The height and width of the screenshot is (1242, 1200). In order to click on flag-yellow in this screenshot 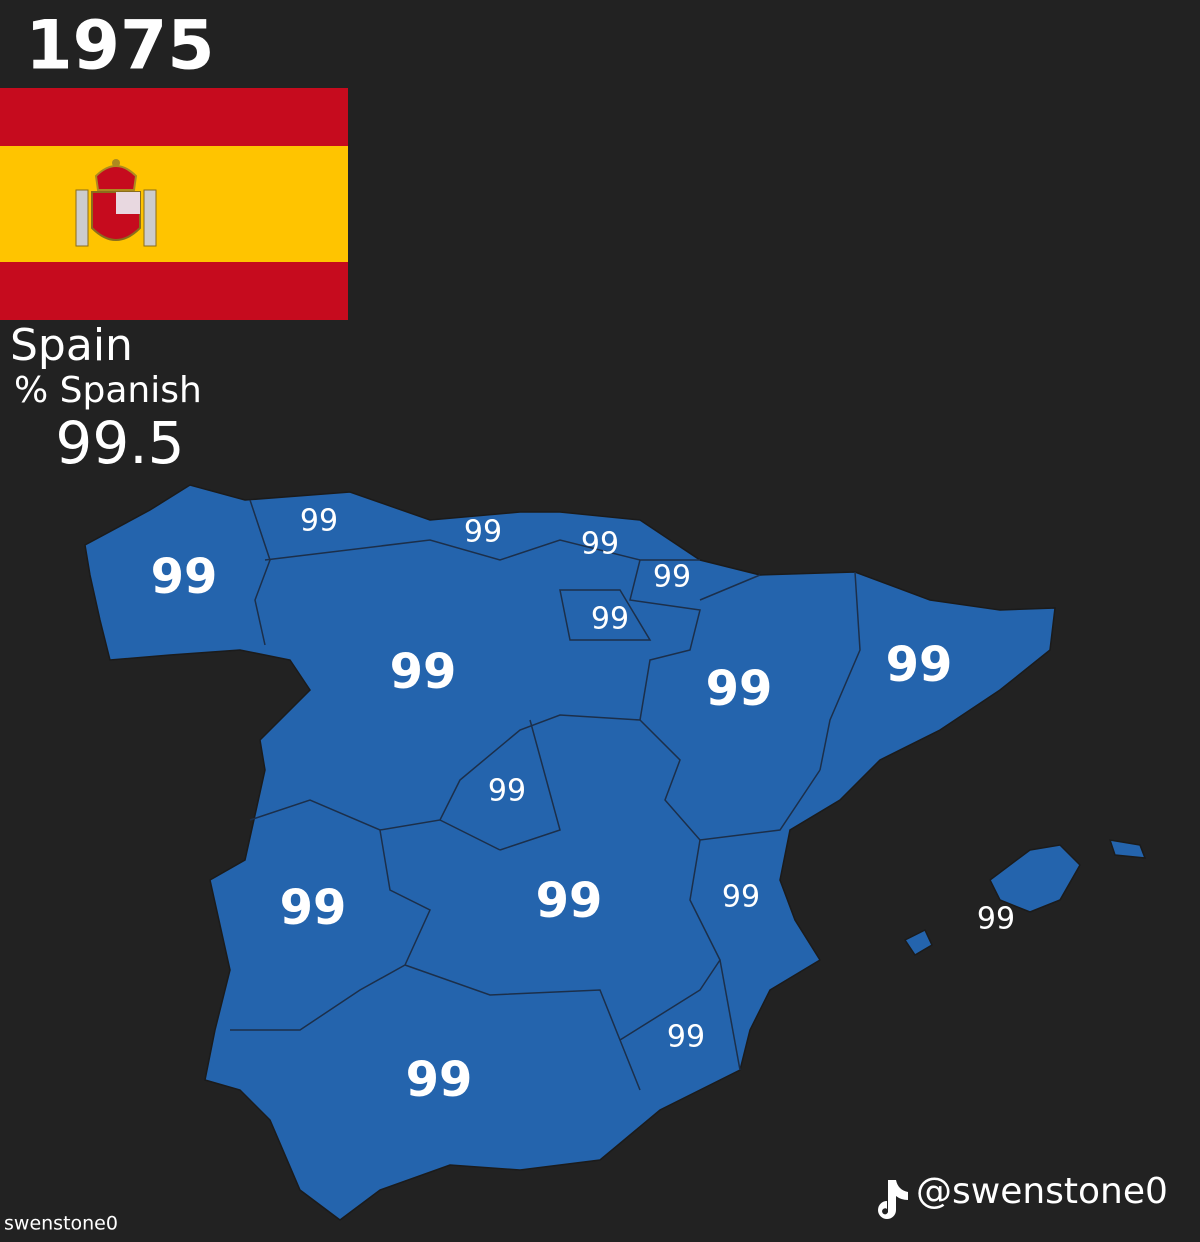, I will do `click(174, 204)`.